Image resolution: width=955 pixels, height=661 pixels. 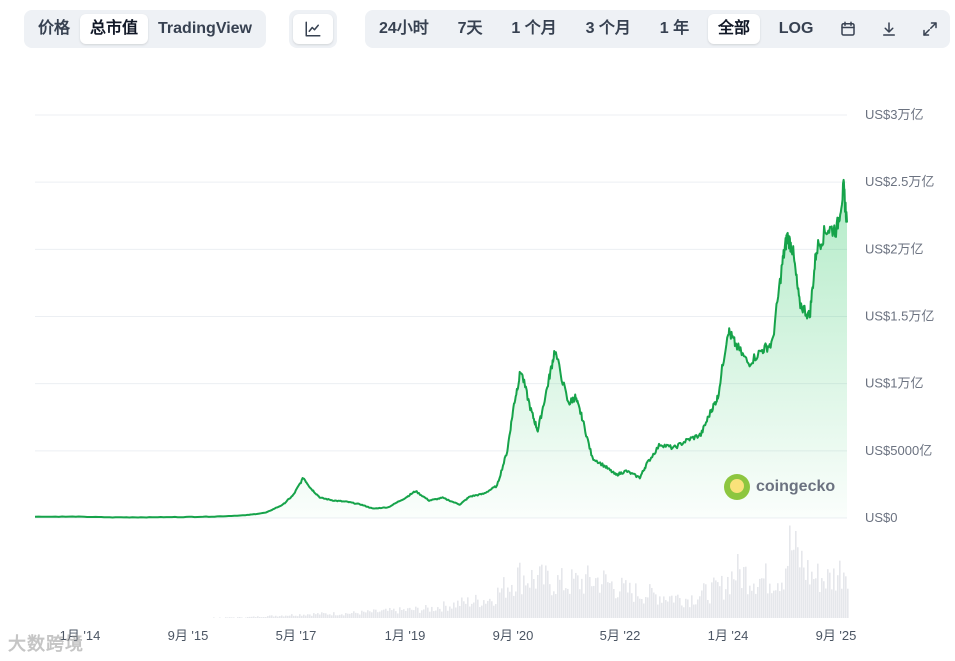 I want to click on calendar-button, so click(x=848, y=29).